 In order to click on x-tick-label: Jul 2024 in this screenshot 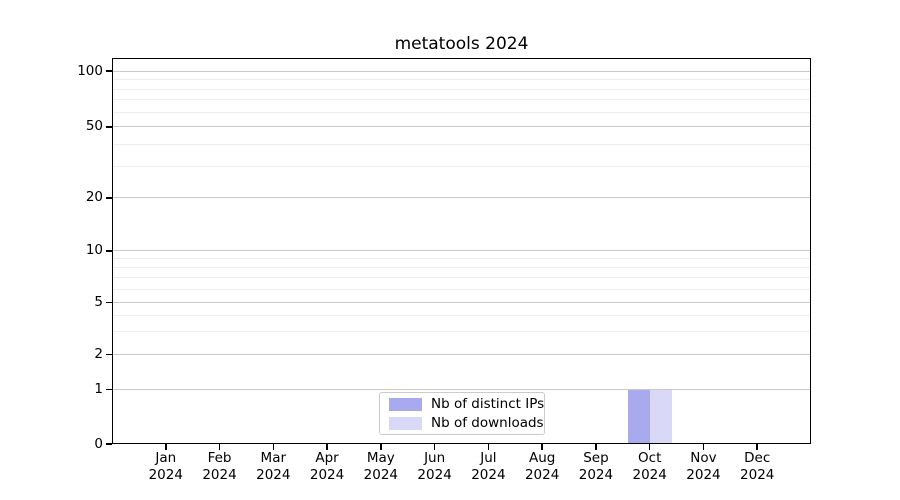, I will do `click(488, 466)`.